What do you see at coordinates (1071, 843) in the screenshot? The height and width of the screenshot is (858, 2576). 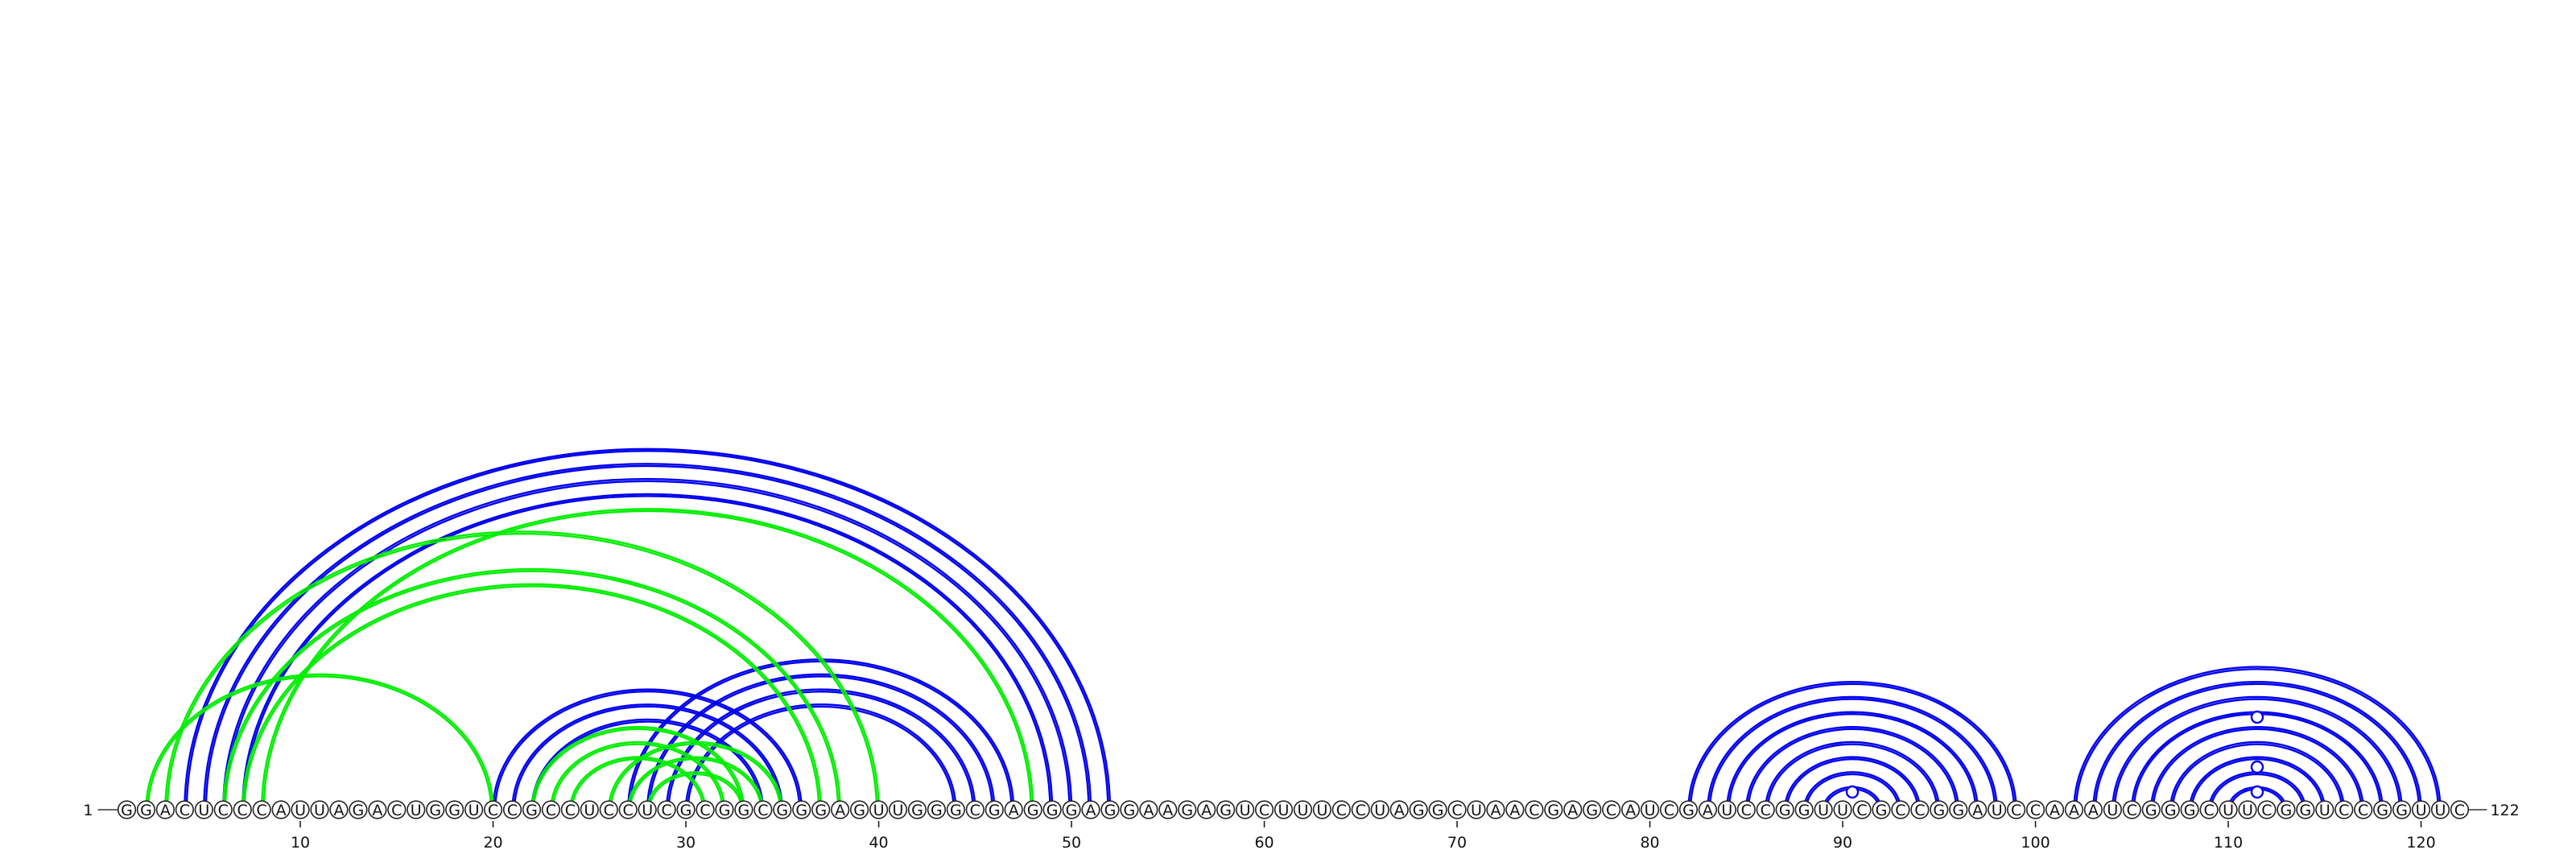 I see `axis-tick-label: 50` at bounding box center [1071, 843].